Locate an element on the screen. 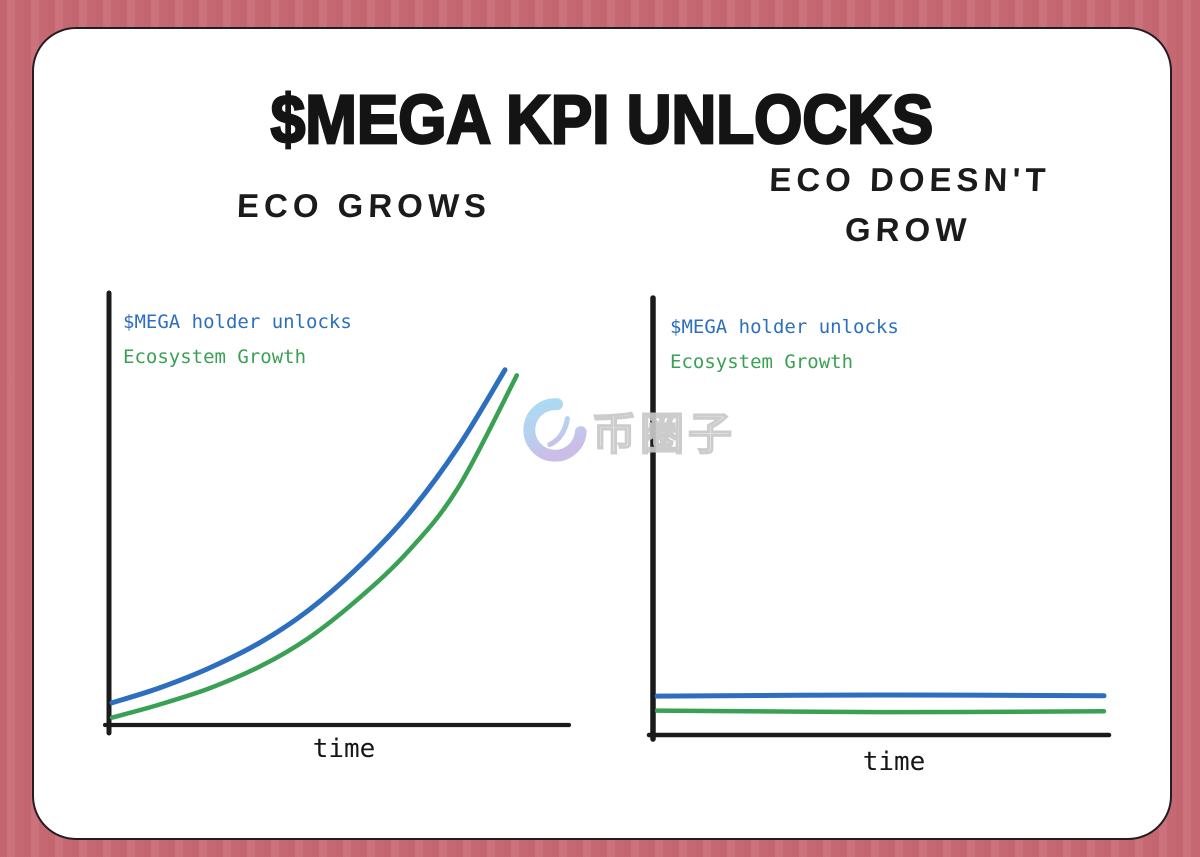 This screenshot has width=1200, height=857. legend-left-ecosystem-growth: Ecosystem Growth is located at coordinates (215, 357).